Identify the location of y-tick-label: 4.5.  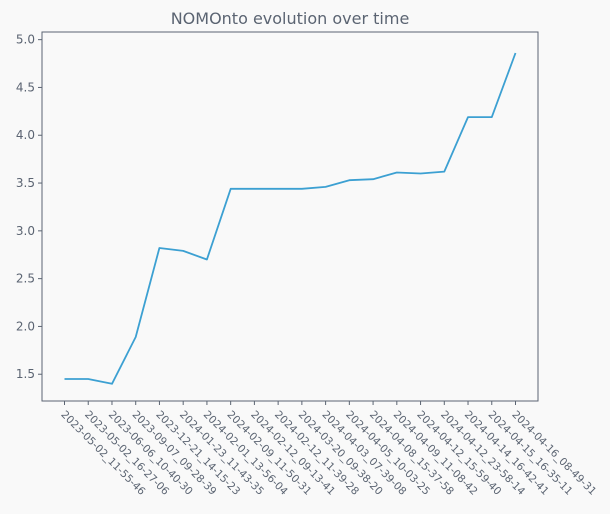
(25, 87).